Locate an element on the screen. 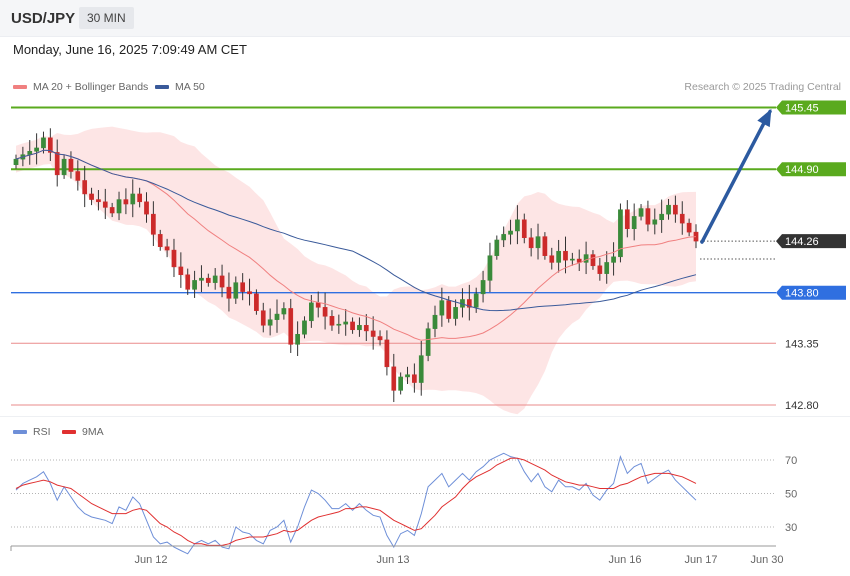  projection-arrow-head is located at coordinates (764, 118).